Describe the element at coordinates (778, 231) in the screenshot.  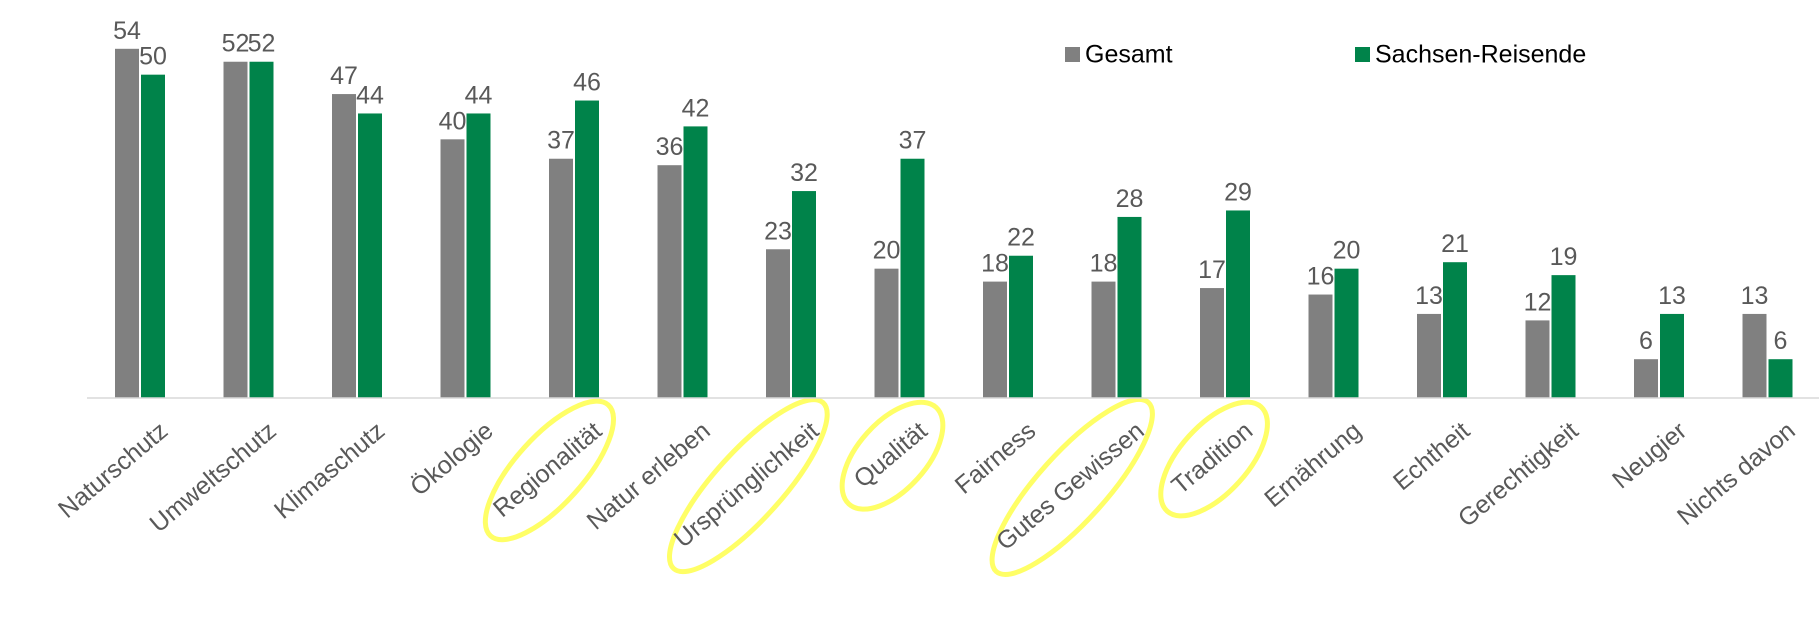
I see `value-label: 23` at that location.